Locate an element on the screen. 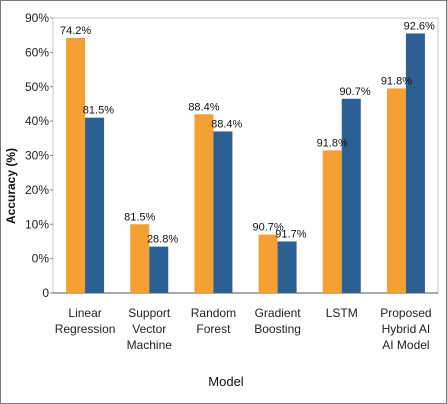 The image size is (447, 404). x-axis-title: Model is located at coordinates (226, 381).